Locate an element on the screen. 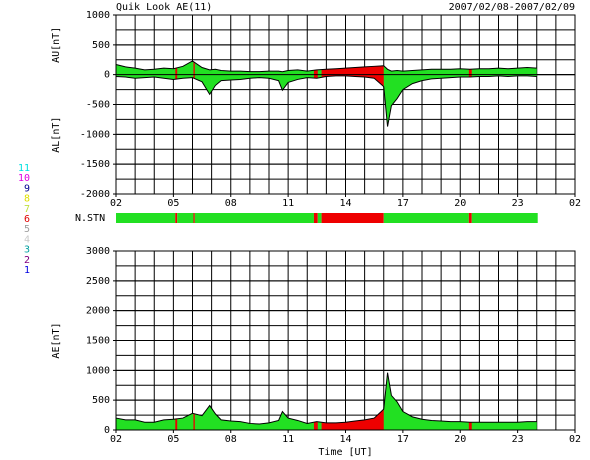 This screenshot has width=590, height=460. y-tick-label: -1000 is located at coordinates (95, 134).